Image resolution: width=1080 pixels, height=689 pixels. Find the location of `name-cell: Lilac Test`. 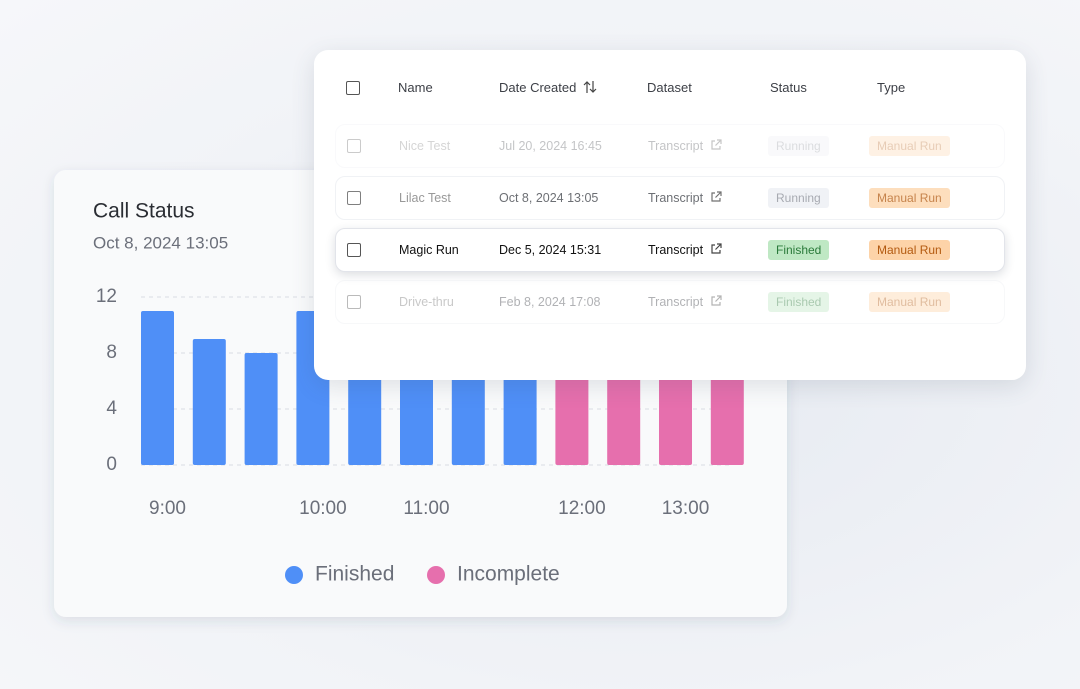

name-cell: Lilac Test is located at coordinates (425, 198).